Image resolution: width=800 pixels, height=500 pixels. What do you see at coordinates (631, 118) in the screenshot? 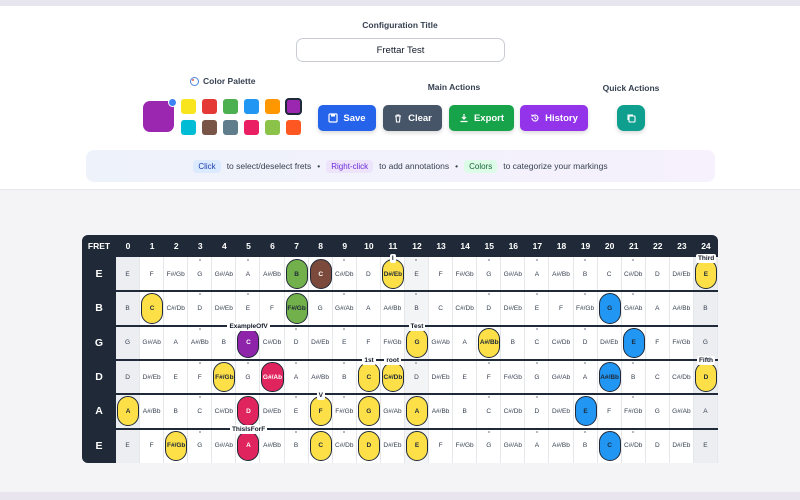
I see `copy-button` at bounding box center [631, 118].